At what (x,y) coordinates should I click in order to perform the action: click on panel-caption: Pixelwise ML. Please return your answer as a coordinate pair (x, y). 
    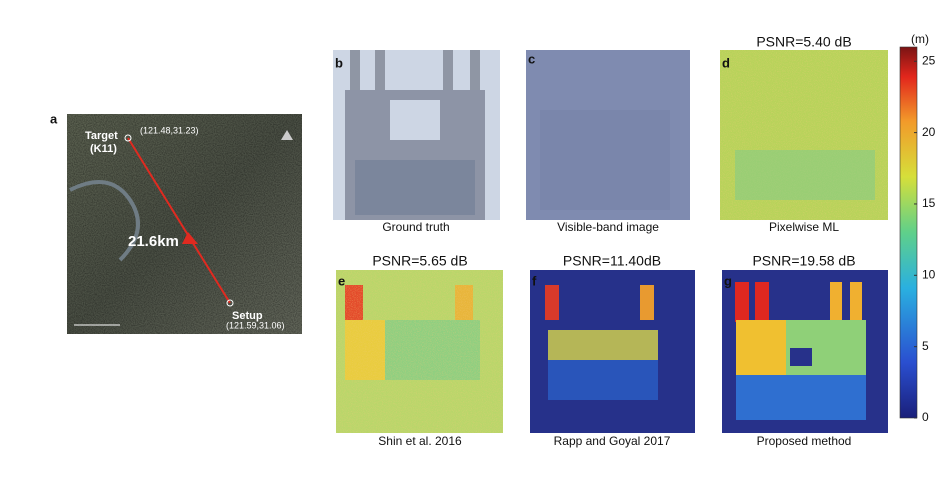
    Looking at the image, I should click on (804, 227).